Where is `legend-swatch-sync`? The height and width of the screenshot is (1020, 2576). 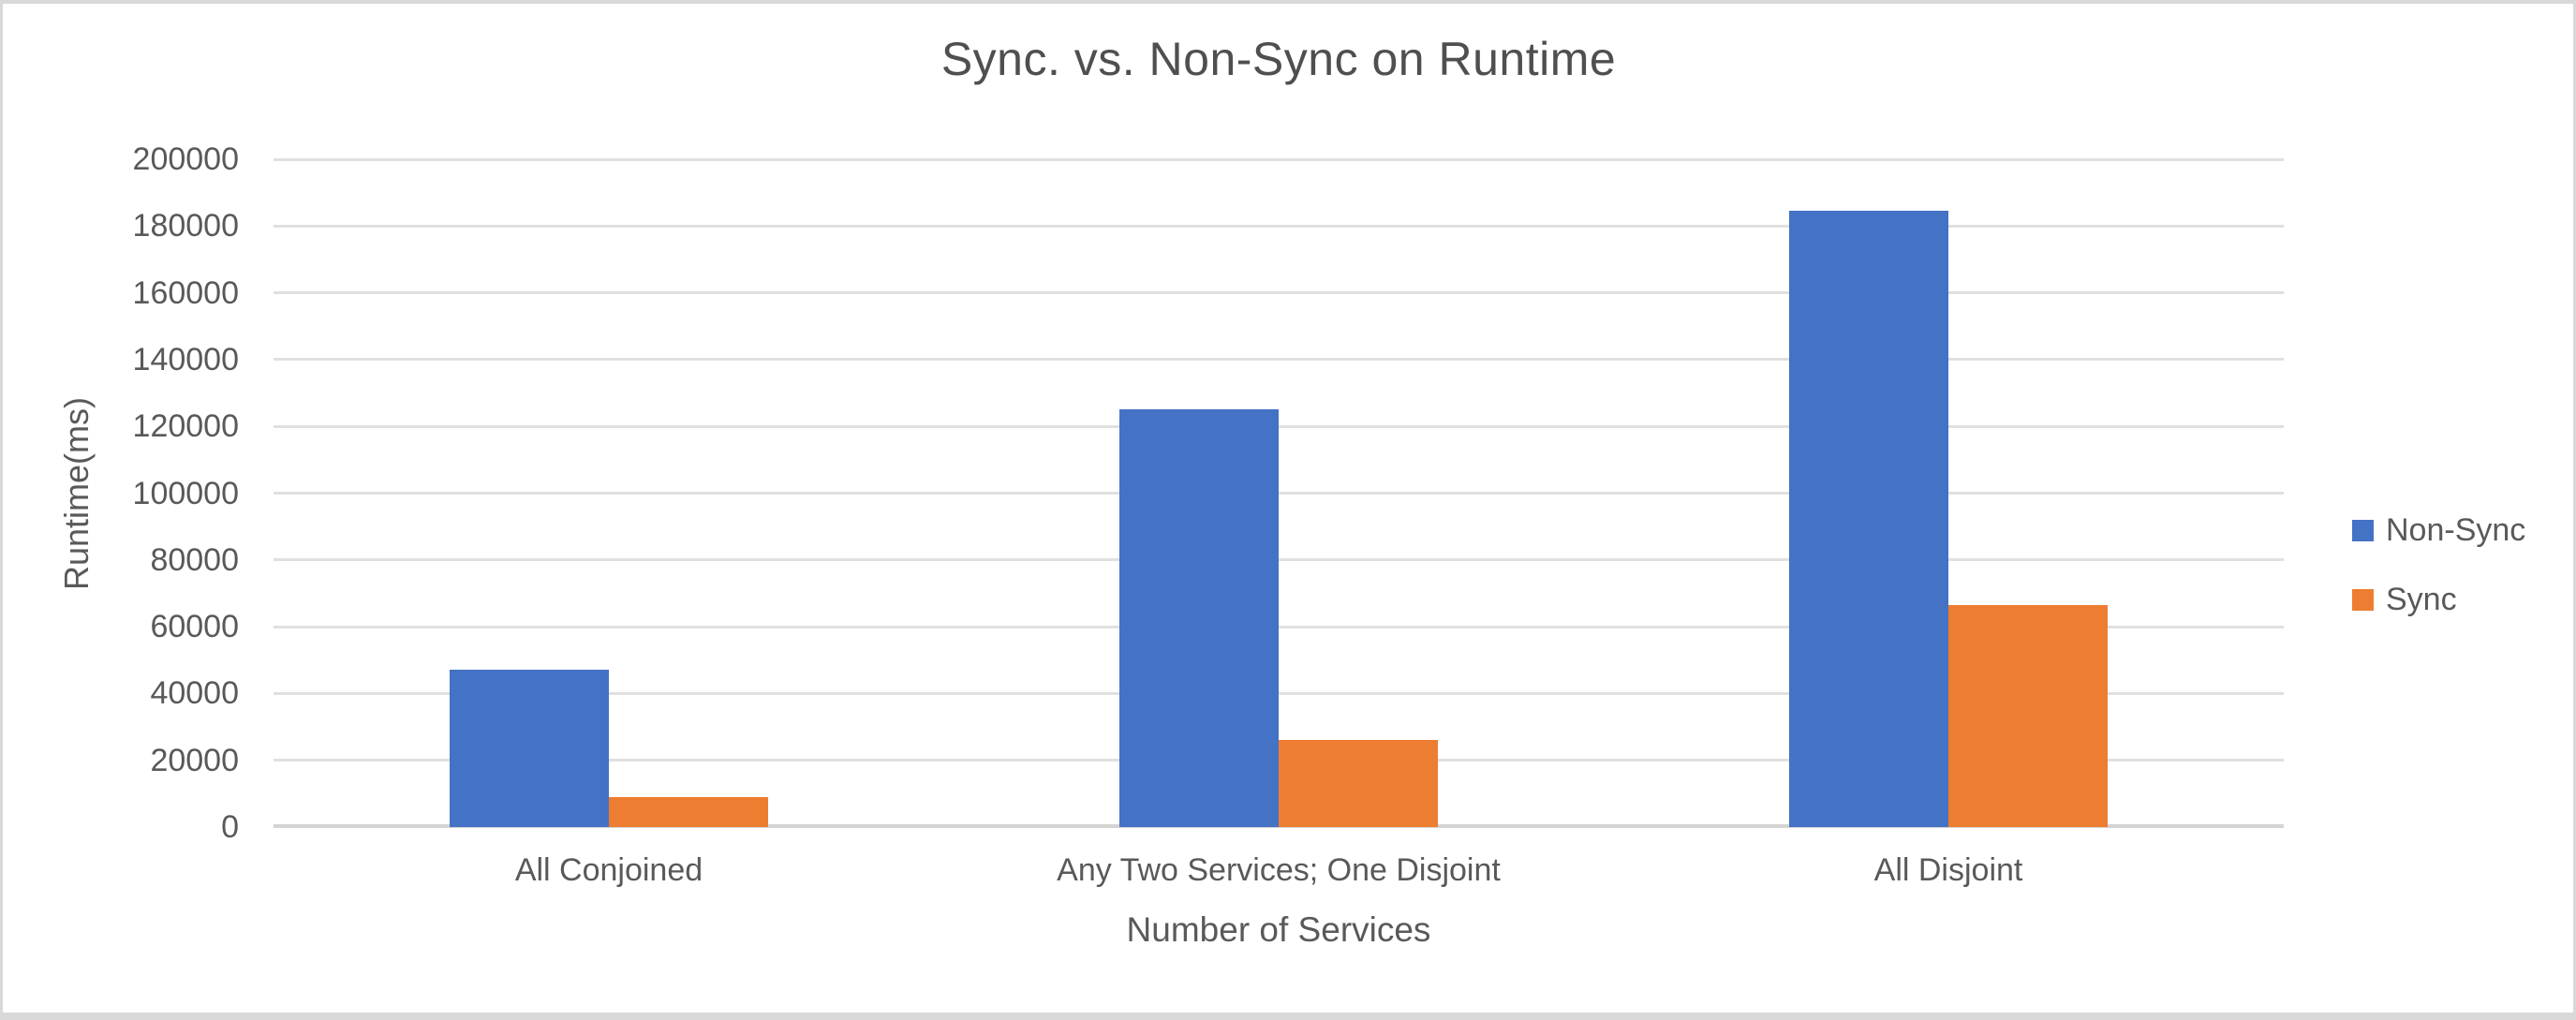
legend-swatch-sync is located at coordinates (2363, 599).